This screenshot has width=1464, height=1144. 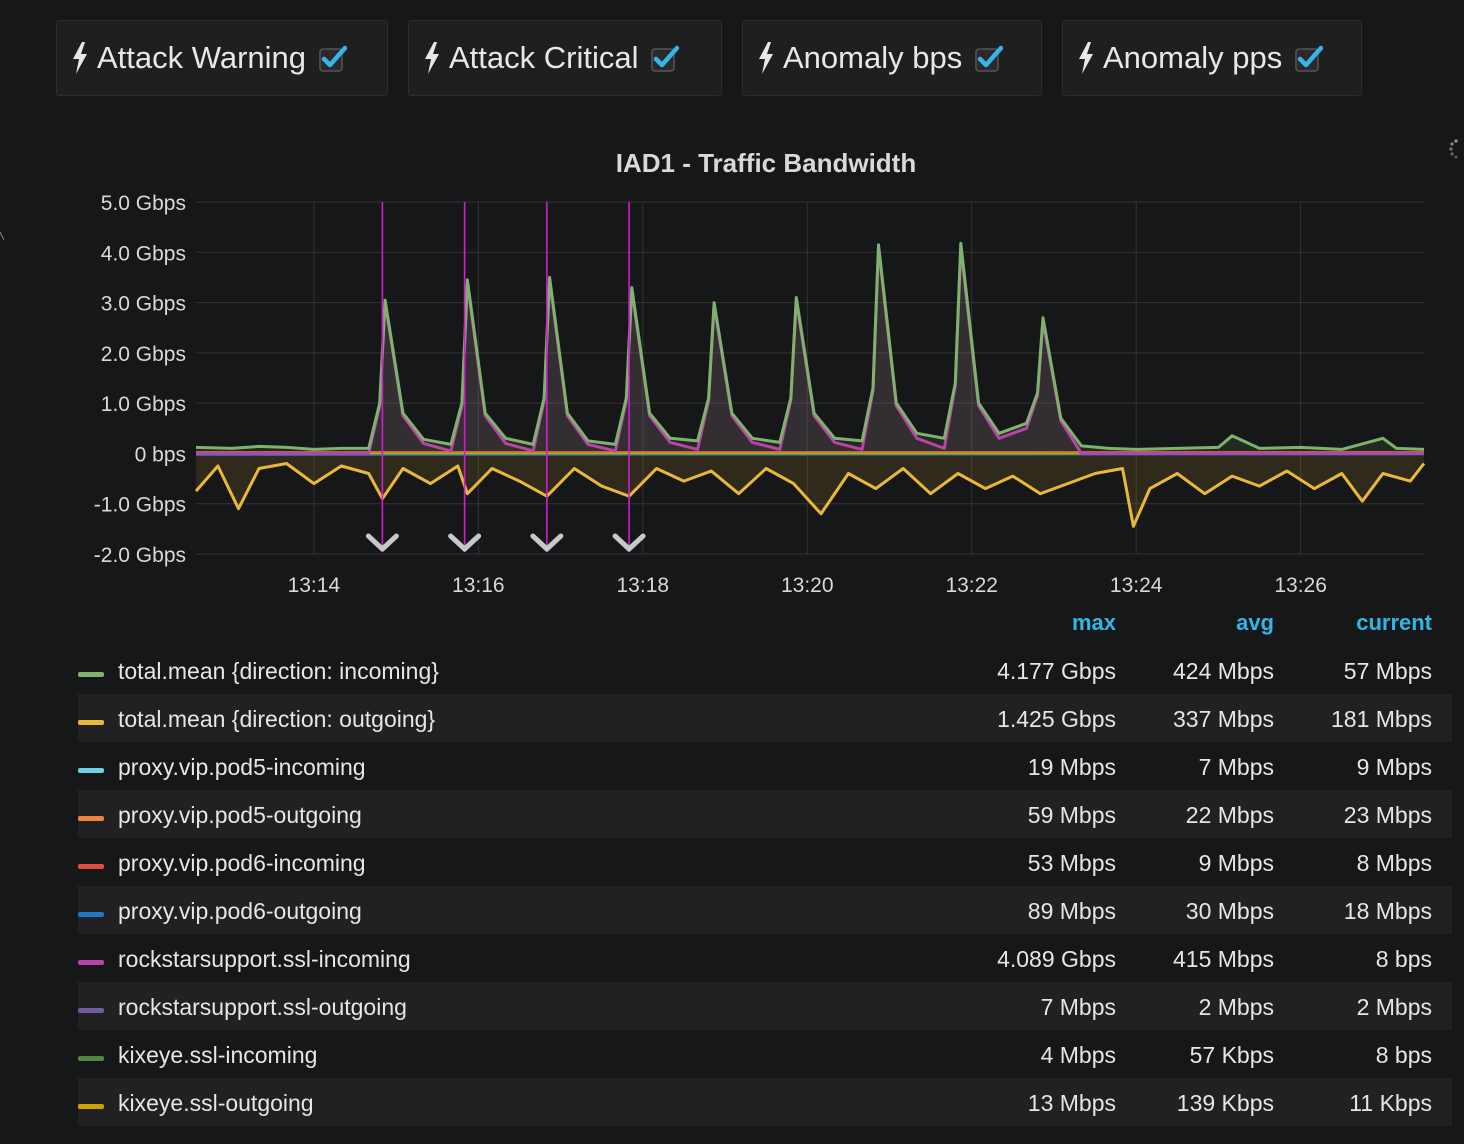 I want to click on series-max: 89 Mbps, so click(x=1071, y=911).